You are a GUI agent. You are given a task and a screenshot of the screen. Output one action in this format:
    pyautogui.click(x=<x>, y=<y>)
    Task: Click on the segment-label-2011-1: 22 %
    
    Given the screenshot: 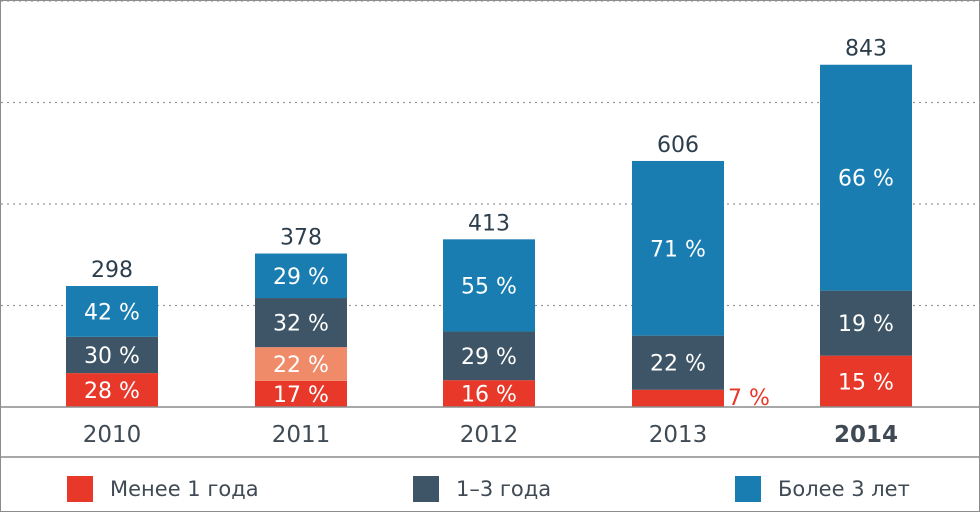 What is the action you would take?
    pyautogui.click(x=301, y=365)
    